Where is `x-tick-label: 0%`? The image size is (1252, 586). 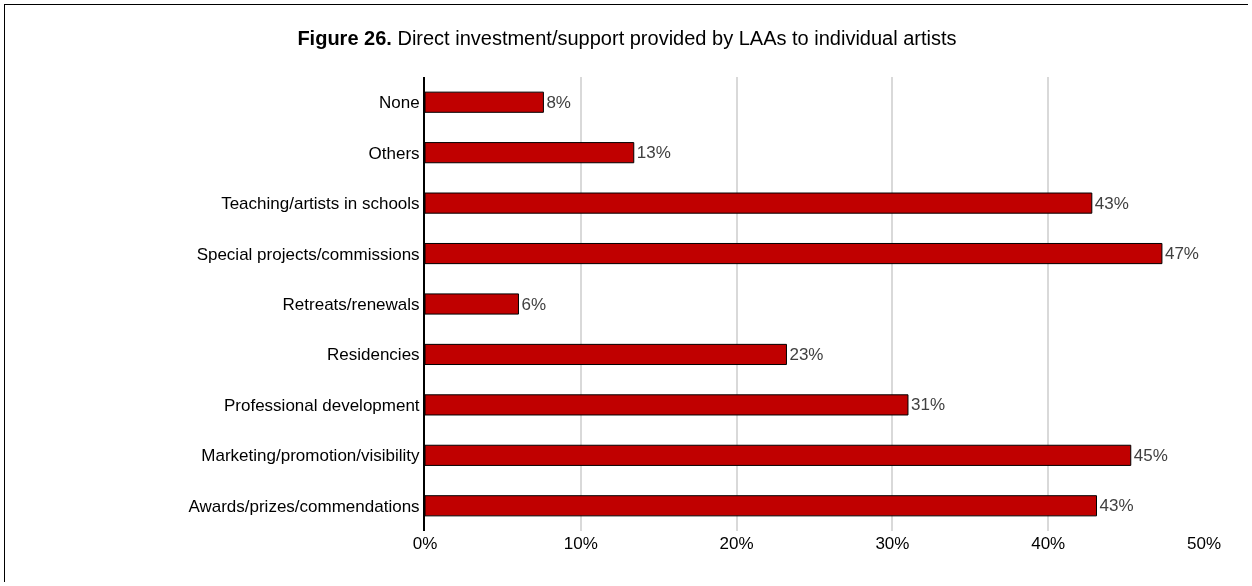 x-tick-label: 0% is located at coordinates (425, 543).